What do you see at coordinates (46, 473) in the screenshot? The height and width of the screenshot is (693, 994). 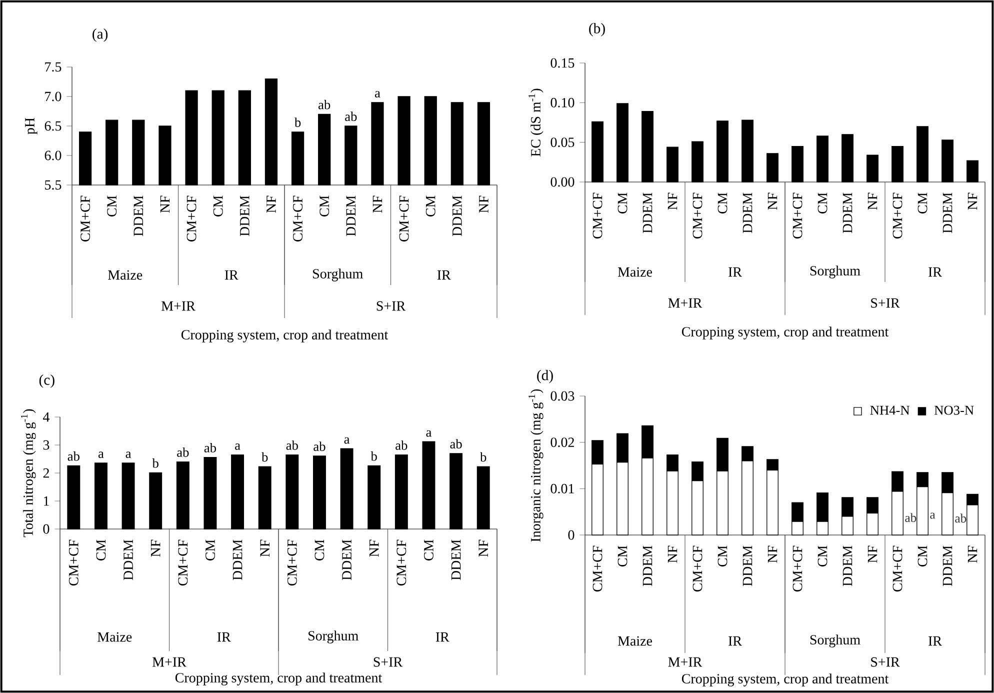 I see `y-tick-label: 2` at bounding box center [46, 473].